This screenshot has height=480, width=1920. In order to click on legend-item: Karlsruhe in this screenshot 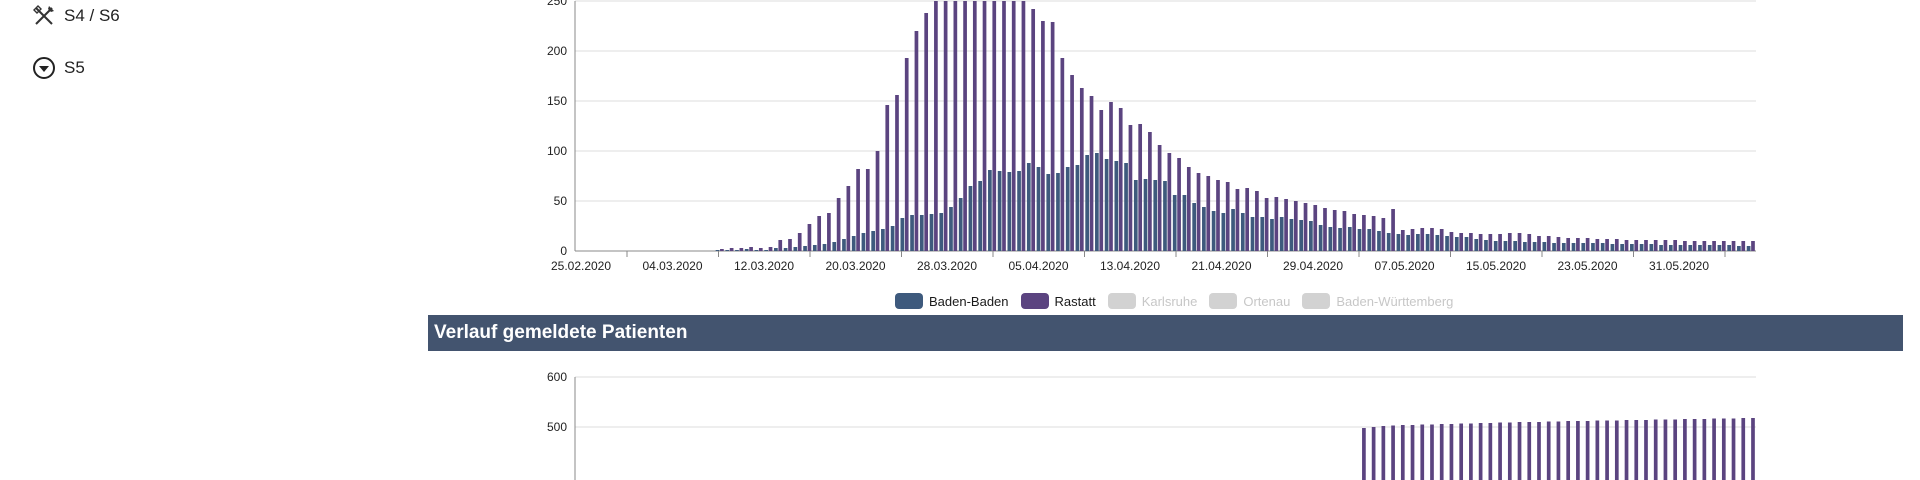, I will do `click(1152, 301)`.